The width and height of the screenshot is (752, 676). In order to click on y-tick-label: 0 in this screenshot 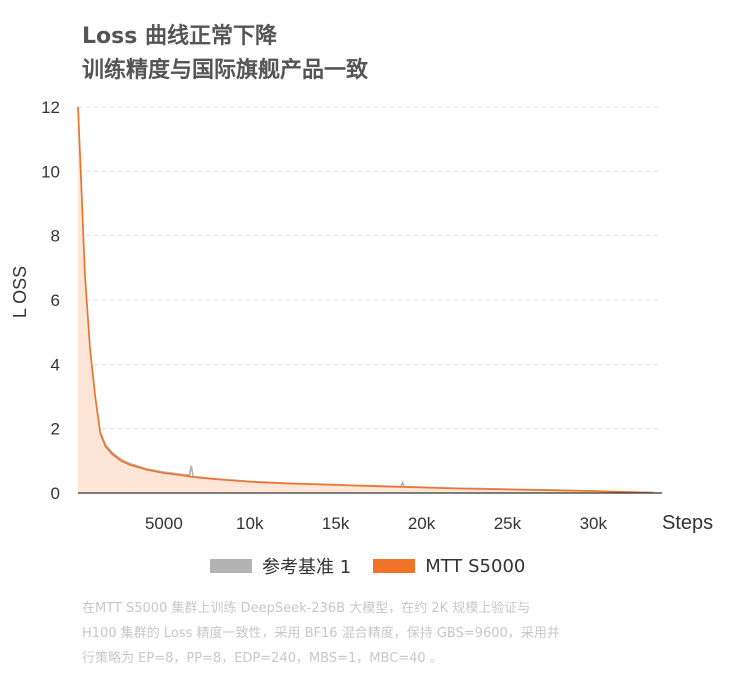, I will do `click(55, 493)`.